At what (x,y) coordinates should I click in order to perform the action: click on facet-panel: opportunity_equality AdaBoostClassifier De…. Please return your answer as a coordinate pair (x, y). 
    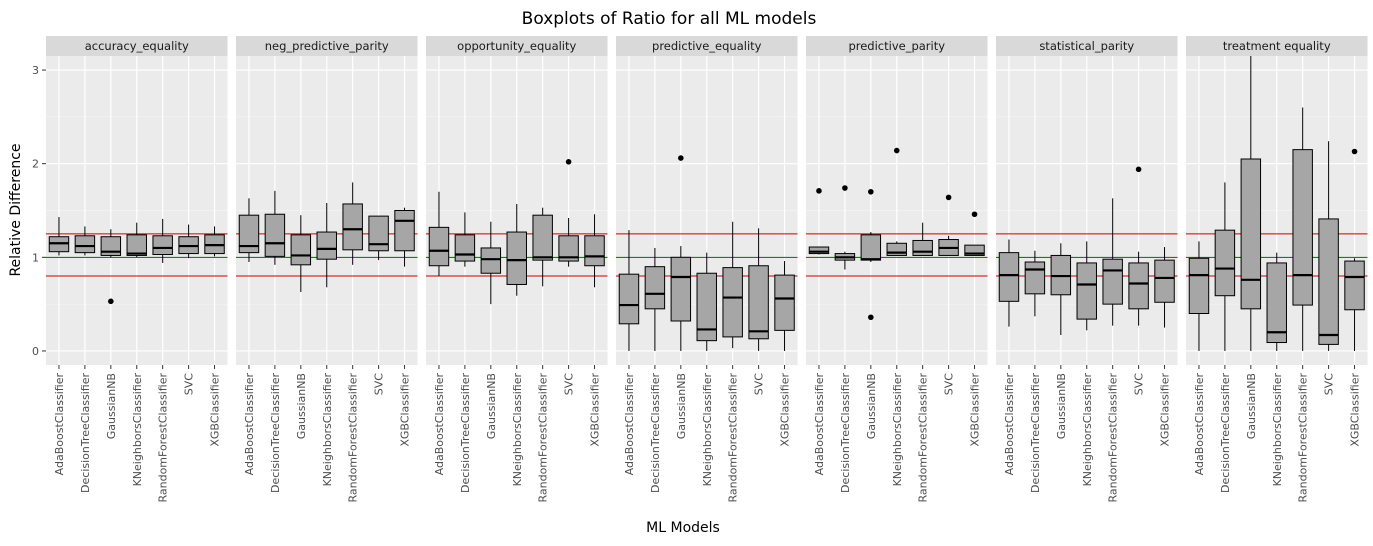
    Looking at the image, I should click on (517, 269).